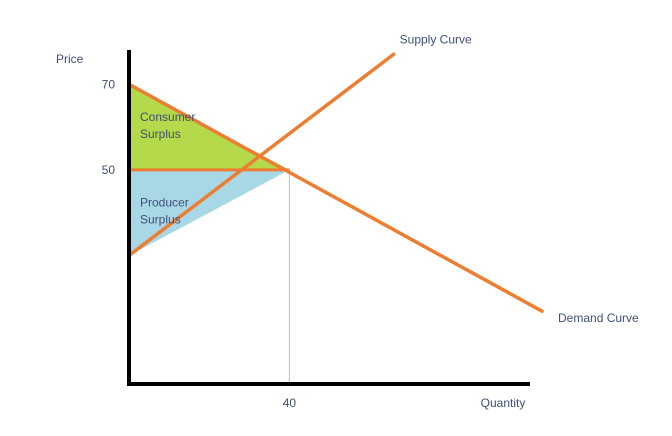 The width and height of the screenshot is (672, 436). What do you see at coordinates (436, 39) in the screenshot?
I see `supply-curve-label: Supply Curve` at bounding box center [436, 39].